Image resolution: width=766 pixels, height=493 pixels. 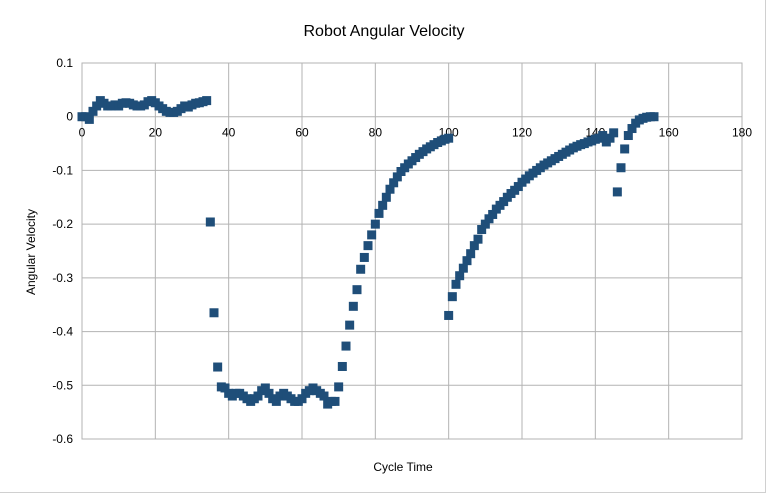 I want to click on y-tick-label: -0.3, so click(x=62, y=278).